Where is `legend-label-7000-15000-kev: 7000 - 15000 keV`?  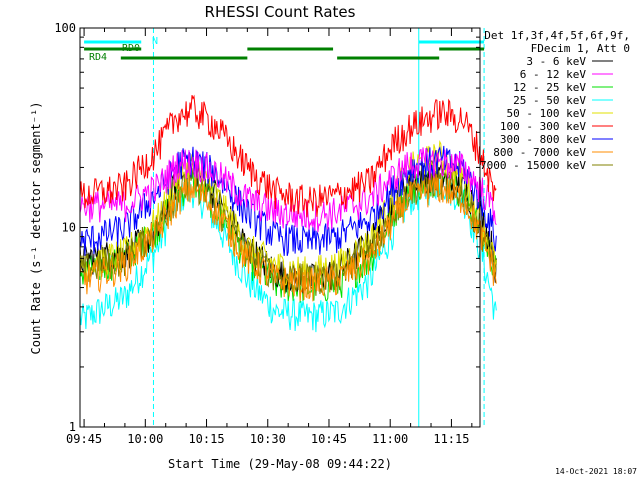 legend-label-7000-15000-kev: 7000 - 15000 keV is located at coordinates (533, 165).